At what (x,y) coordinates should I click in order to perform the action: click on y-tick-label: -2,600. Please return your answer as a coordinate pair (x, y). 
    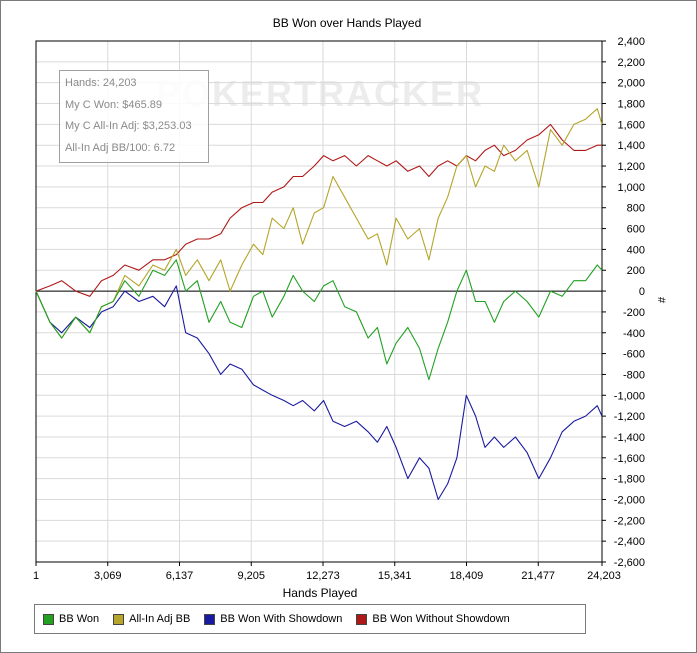
    Looking at the image, I should click on (629, 563).